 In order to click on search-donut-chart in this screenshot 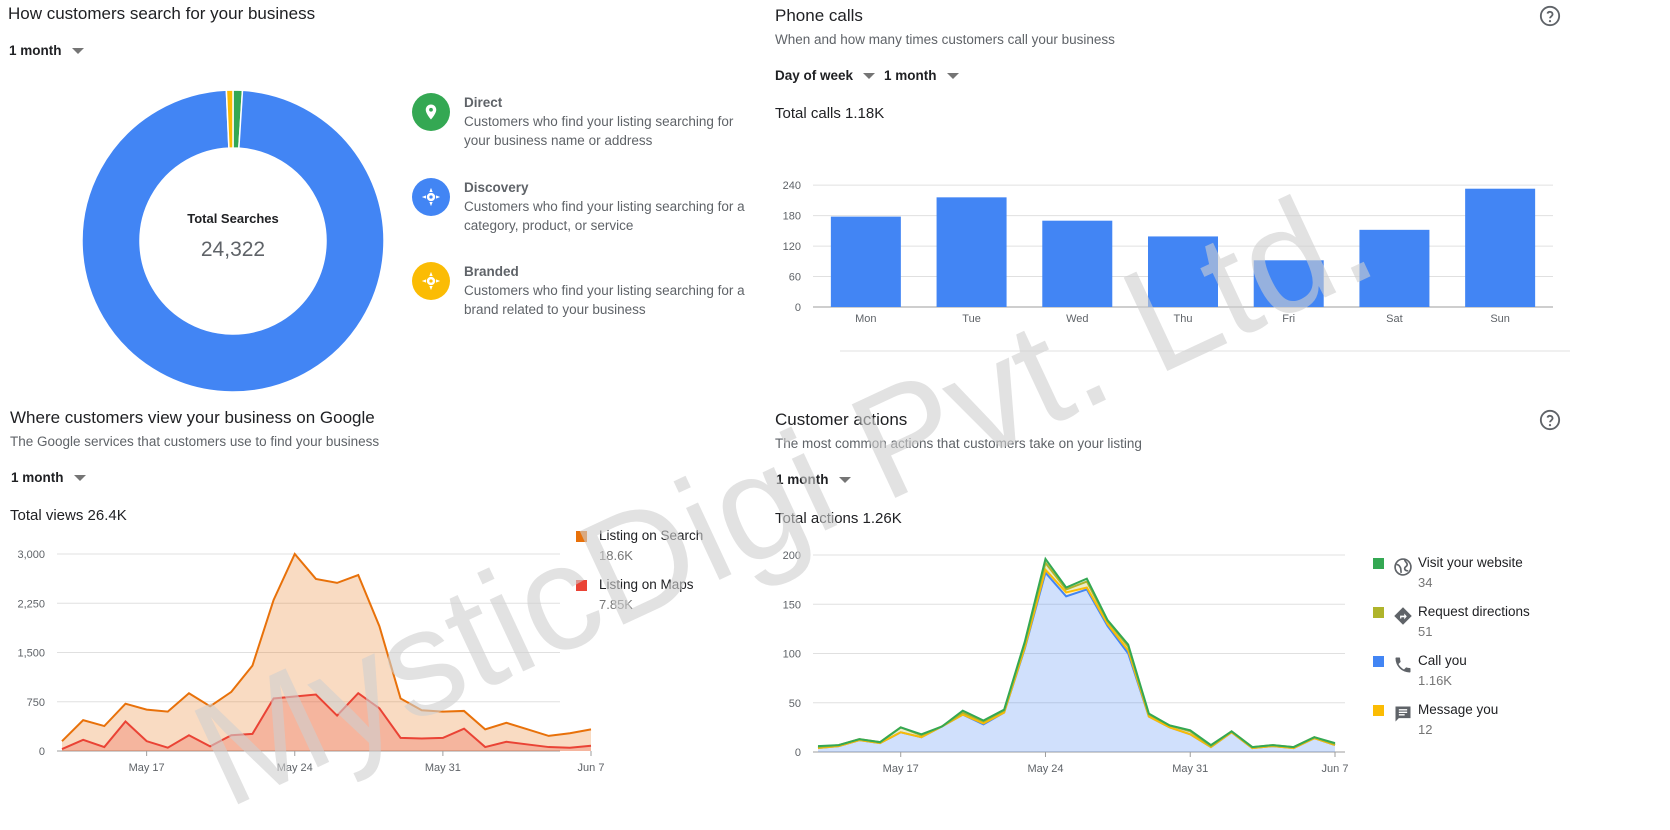, I will do `click(233, 241)`.